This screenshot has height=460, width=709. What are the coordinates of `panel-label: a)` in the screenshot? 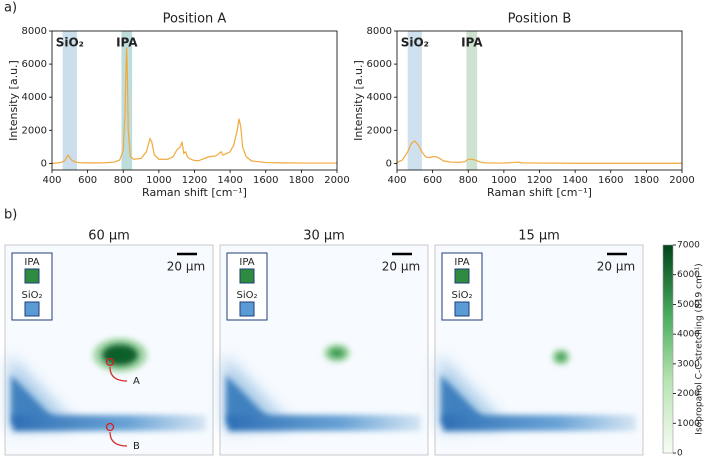 It's located at (10, 8).